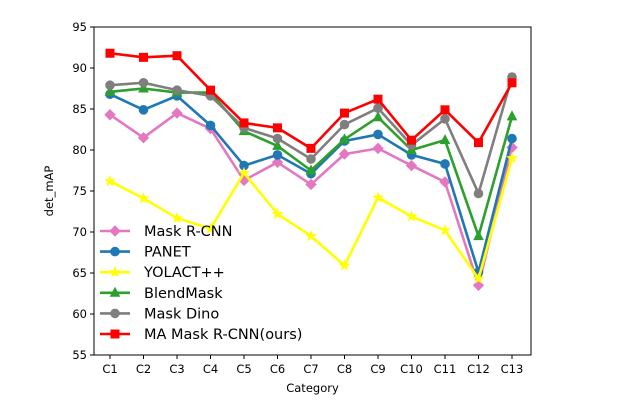 The height and width of the screenshot is (419, 624). What do you see at coordinates (277, 128) in the screenshot?
I see `data-point-ma-mask-r-cnn-ours-c6` at bounding box center [277, 128].